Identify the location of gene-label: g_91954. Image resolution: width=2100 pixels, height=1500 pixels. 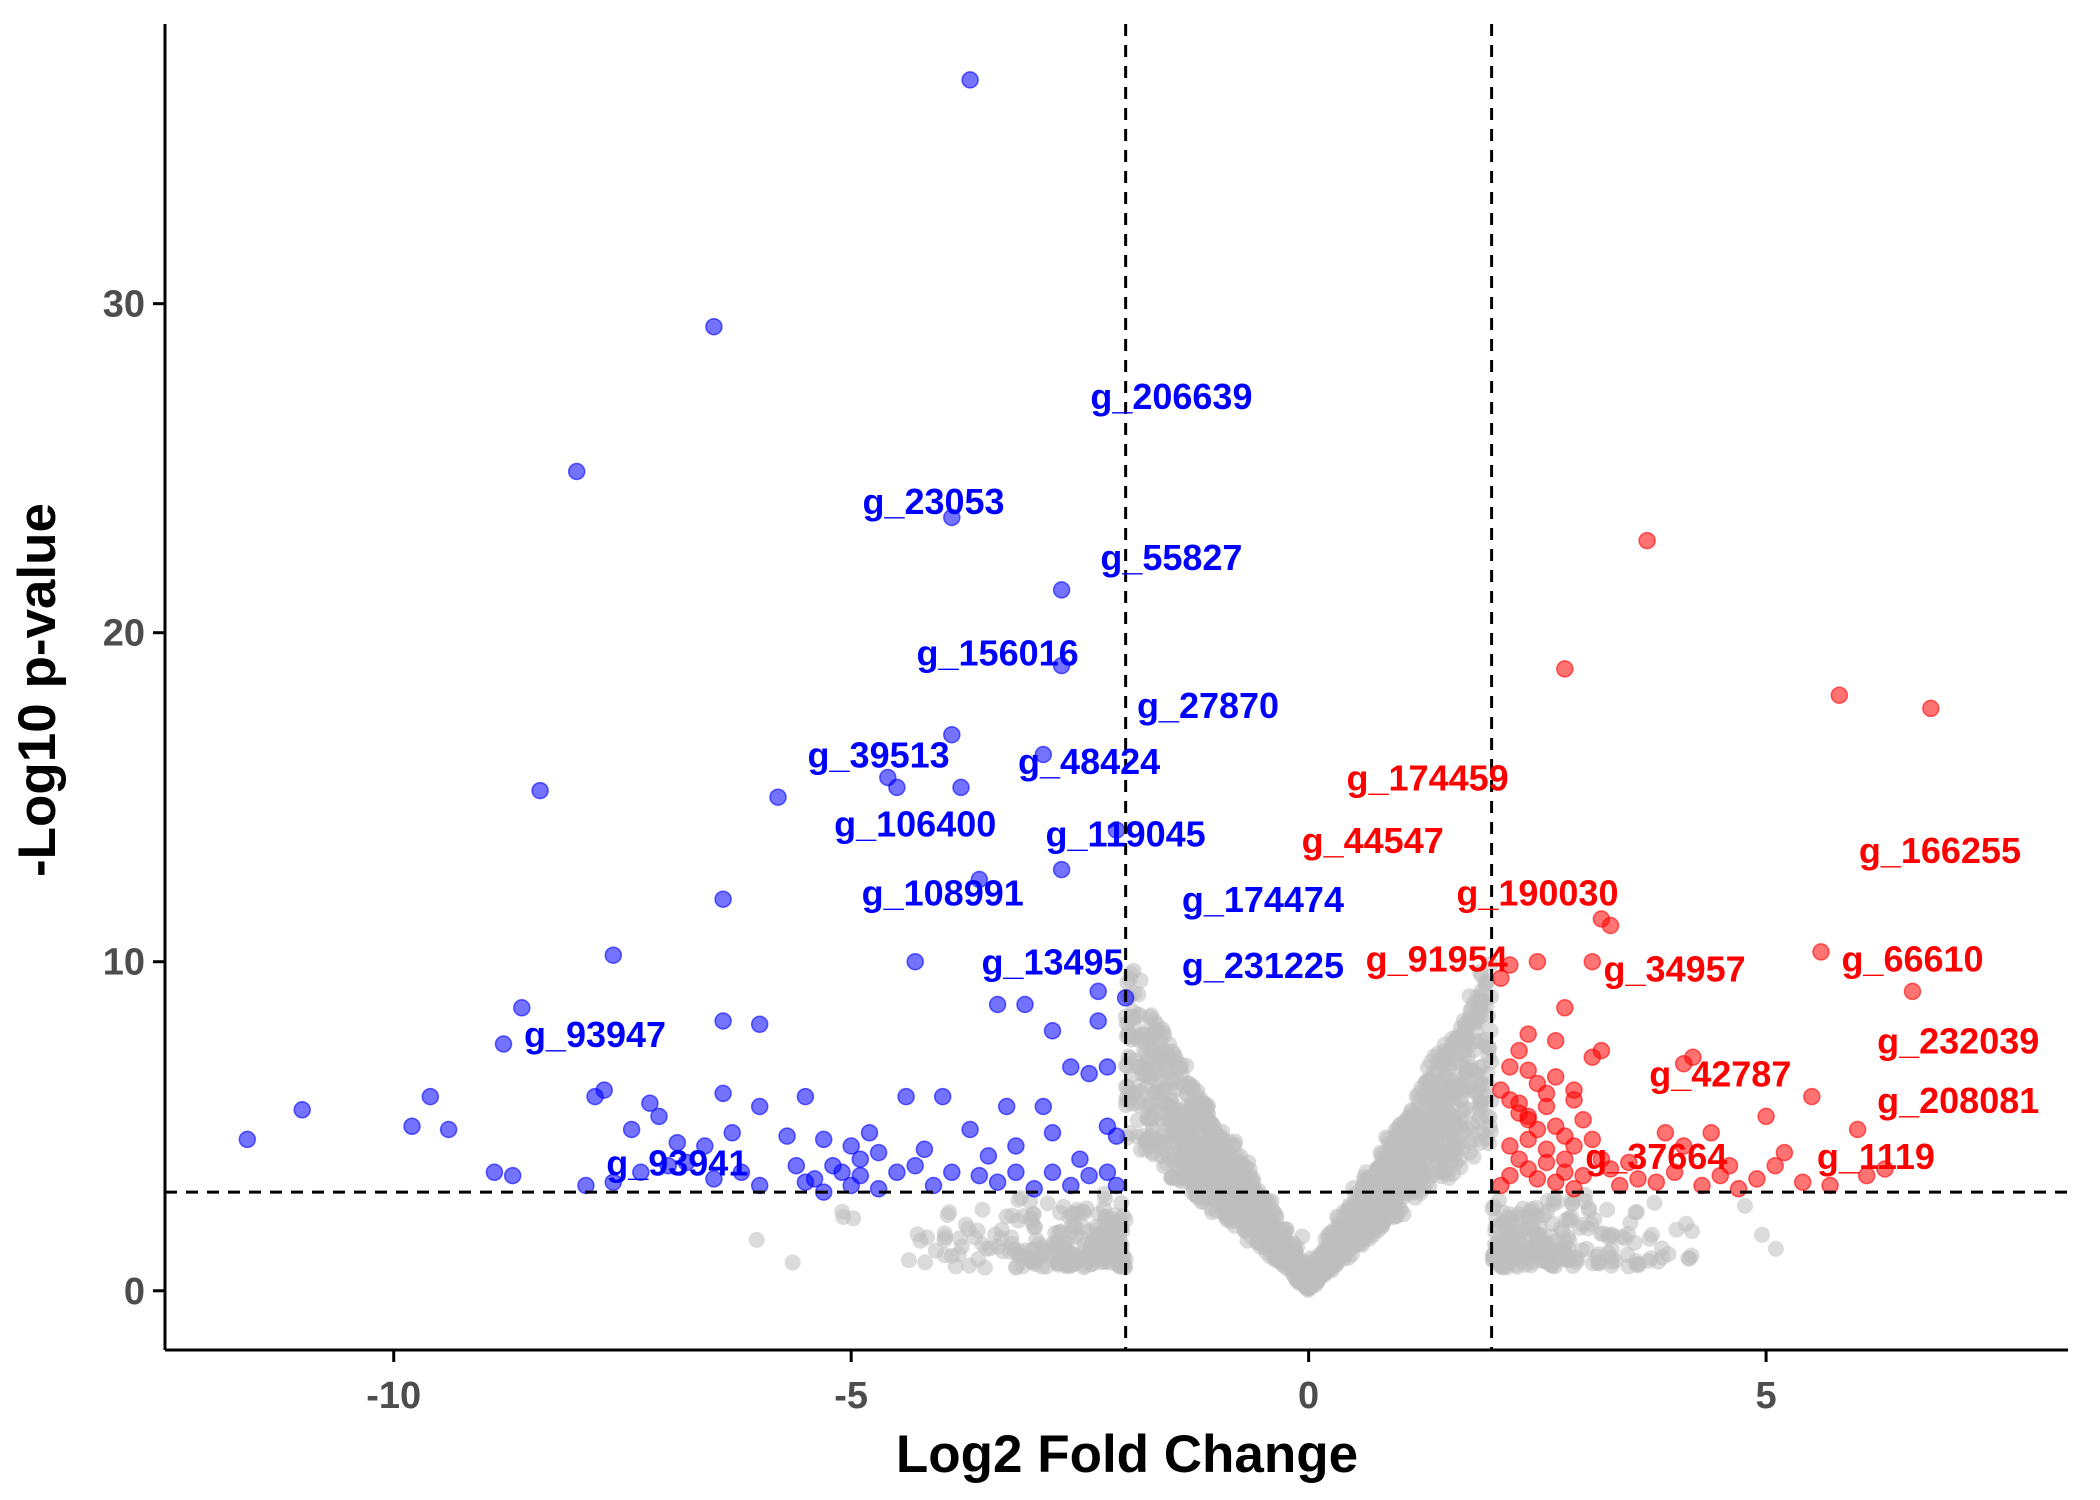
(1437, 959).